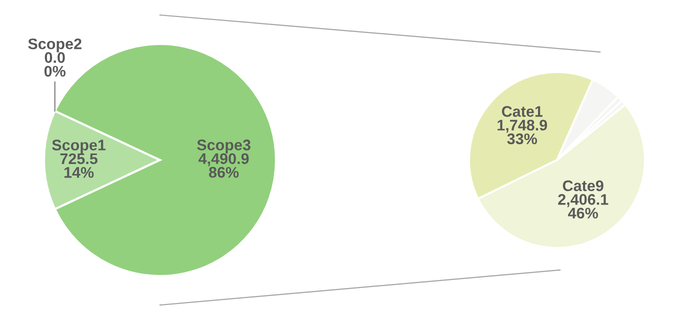  What do you see at coordinates (55, 45) in the screenshot?
I see `category-label: Scope2` at bounding box center [55, 45].